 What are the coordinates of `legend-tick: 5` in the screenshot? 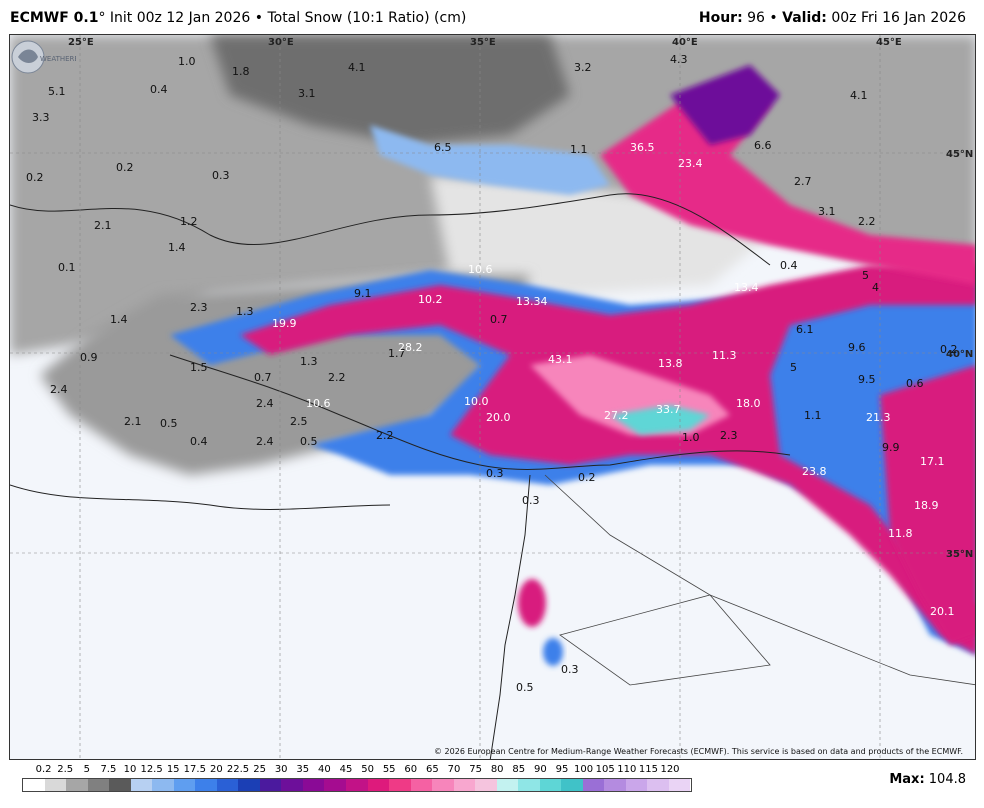 It's located at (86, 769).